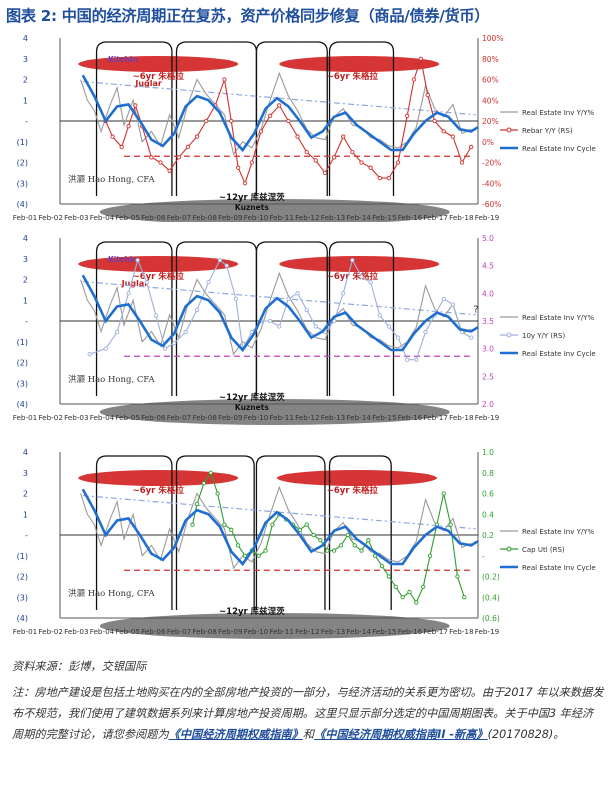 Image resolution: width=611 pixels, height=799 pixels. I want to click on x-tick-label: Feb-09, so click(230, 217).